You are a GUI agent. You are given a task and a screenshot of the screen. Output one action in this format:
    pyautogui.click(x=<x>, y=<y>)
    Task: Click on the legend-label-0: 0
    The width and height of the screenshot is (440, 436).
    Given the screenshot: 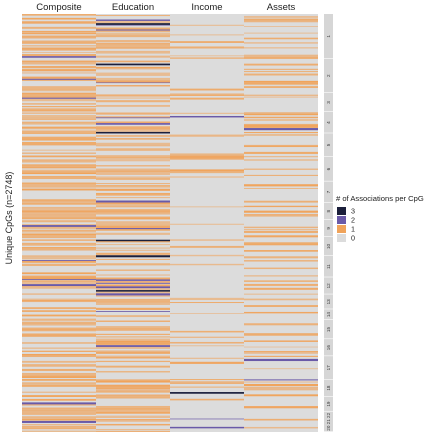 What is the action you would take?
    pyautogui.click(x=353, y=238)
    